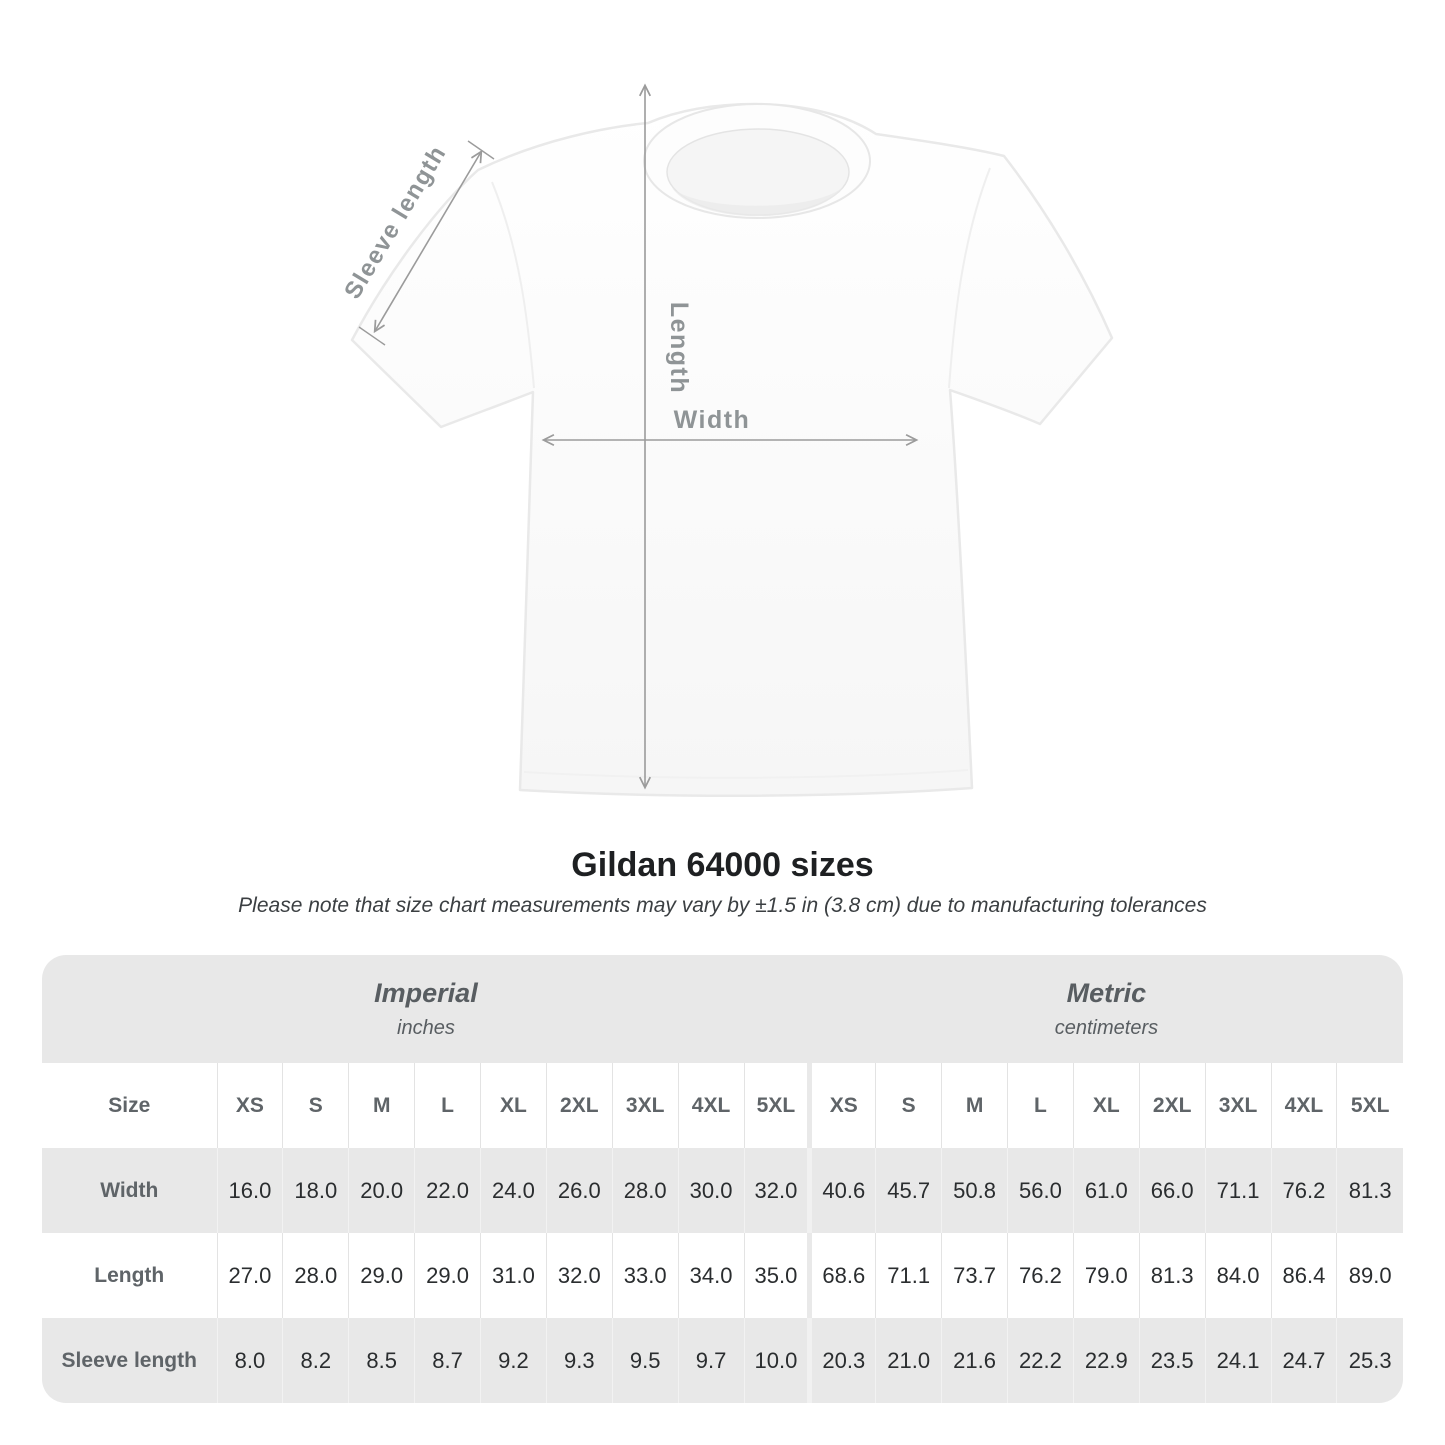 The width and height of the screenshot is (1445, 1445). Describe the element at coordinates (1172, 1105) in the screenshot. I see `size-col-metric-2xl: 2XL` at that location.